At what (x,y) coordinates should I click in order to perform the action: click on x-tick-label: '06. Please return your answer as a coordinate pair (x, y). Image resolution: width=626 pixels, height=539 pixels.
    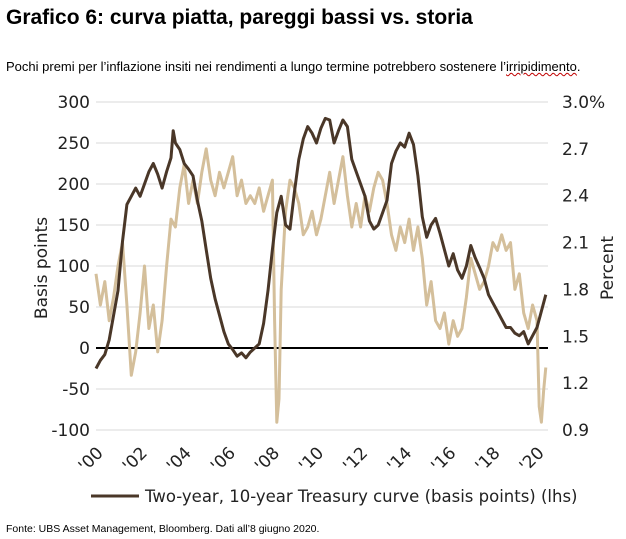
    Looking at the image, I should click on (223, 459).